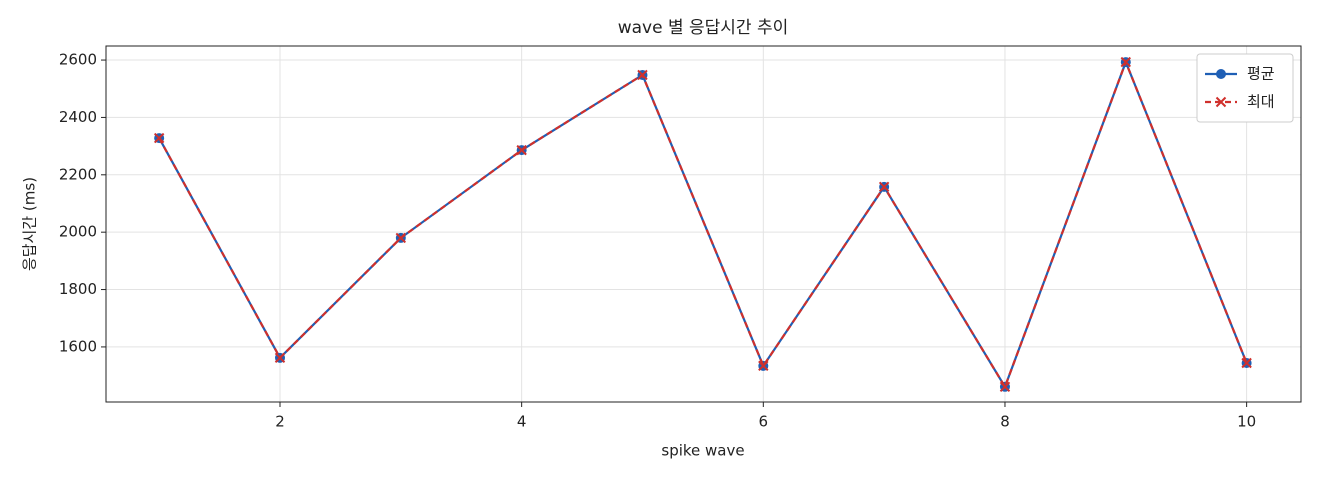 This screenshot has height=480, width=1320. What do you see at coordinates (78, 117) in the screenshot?
I see `y-tick-label: 2400` at bounding box center [78, 117].